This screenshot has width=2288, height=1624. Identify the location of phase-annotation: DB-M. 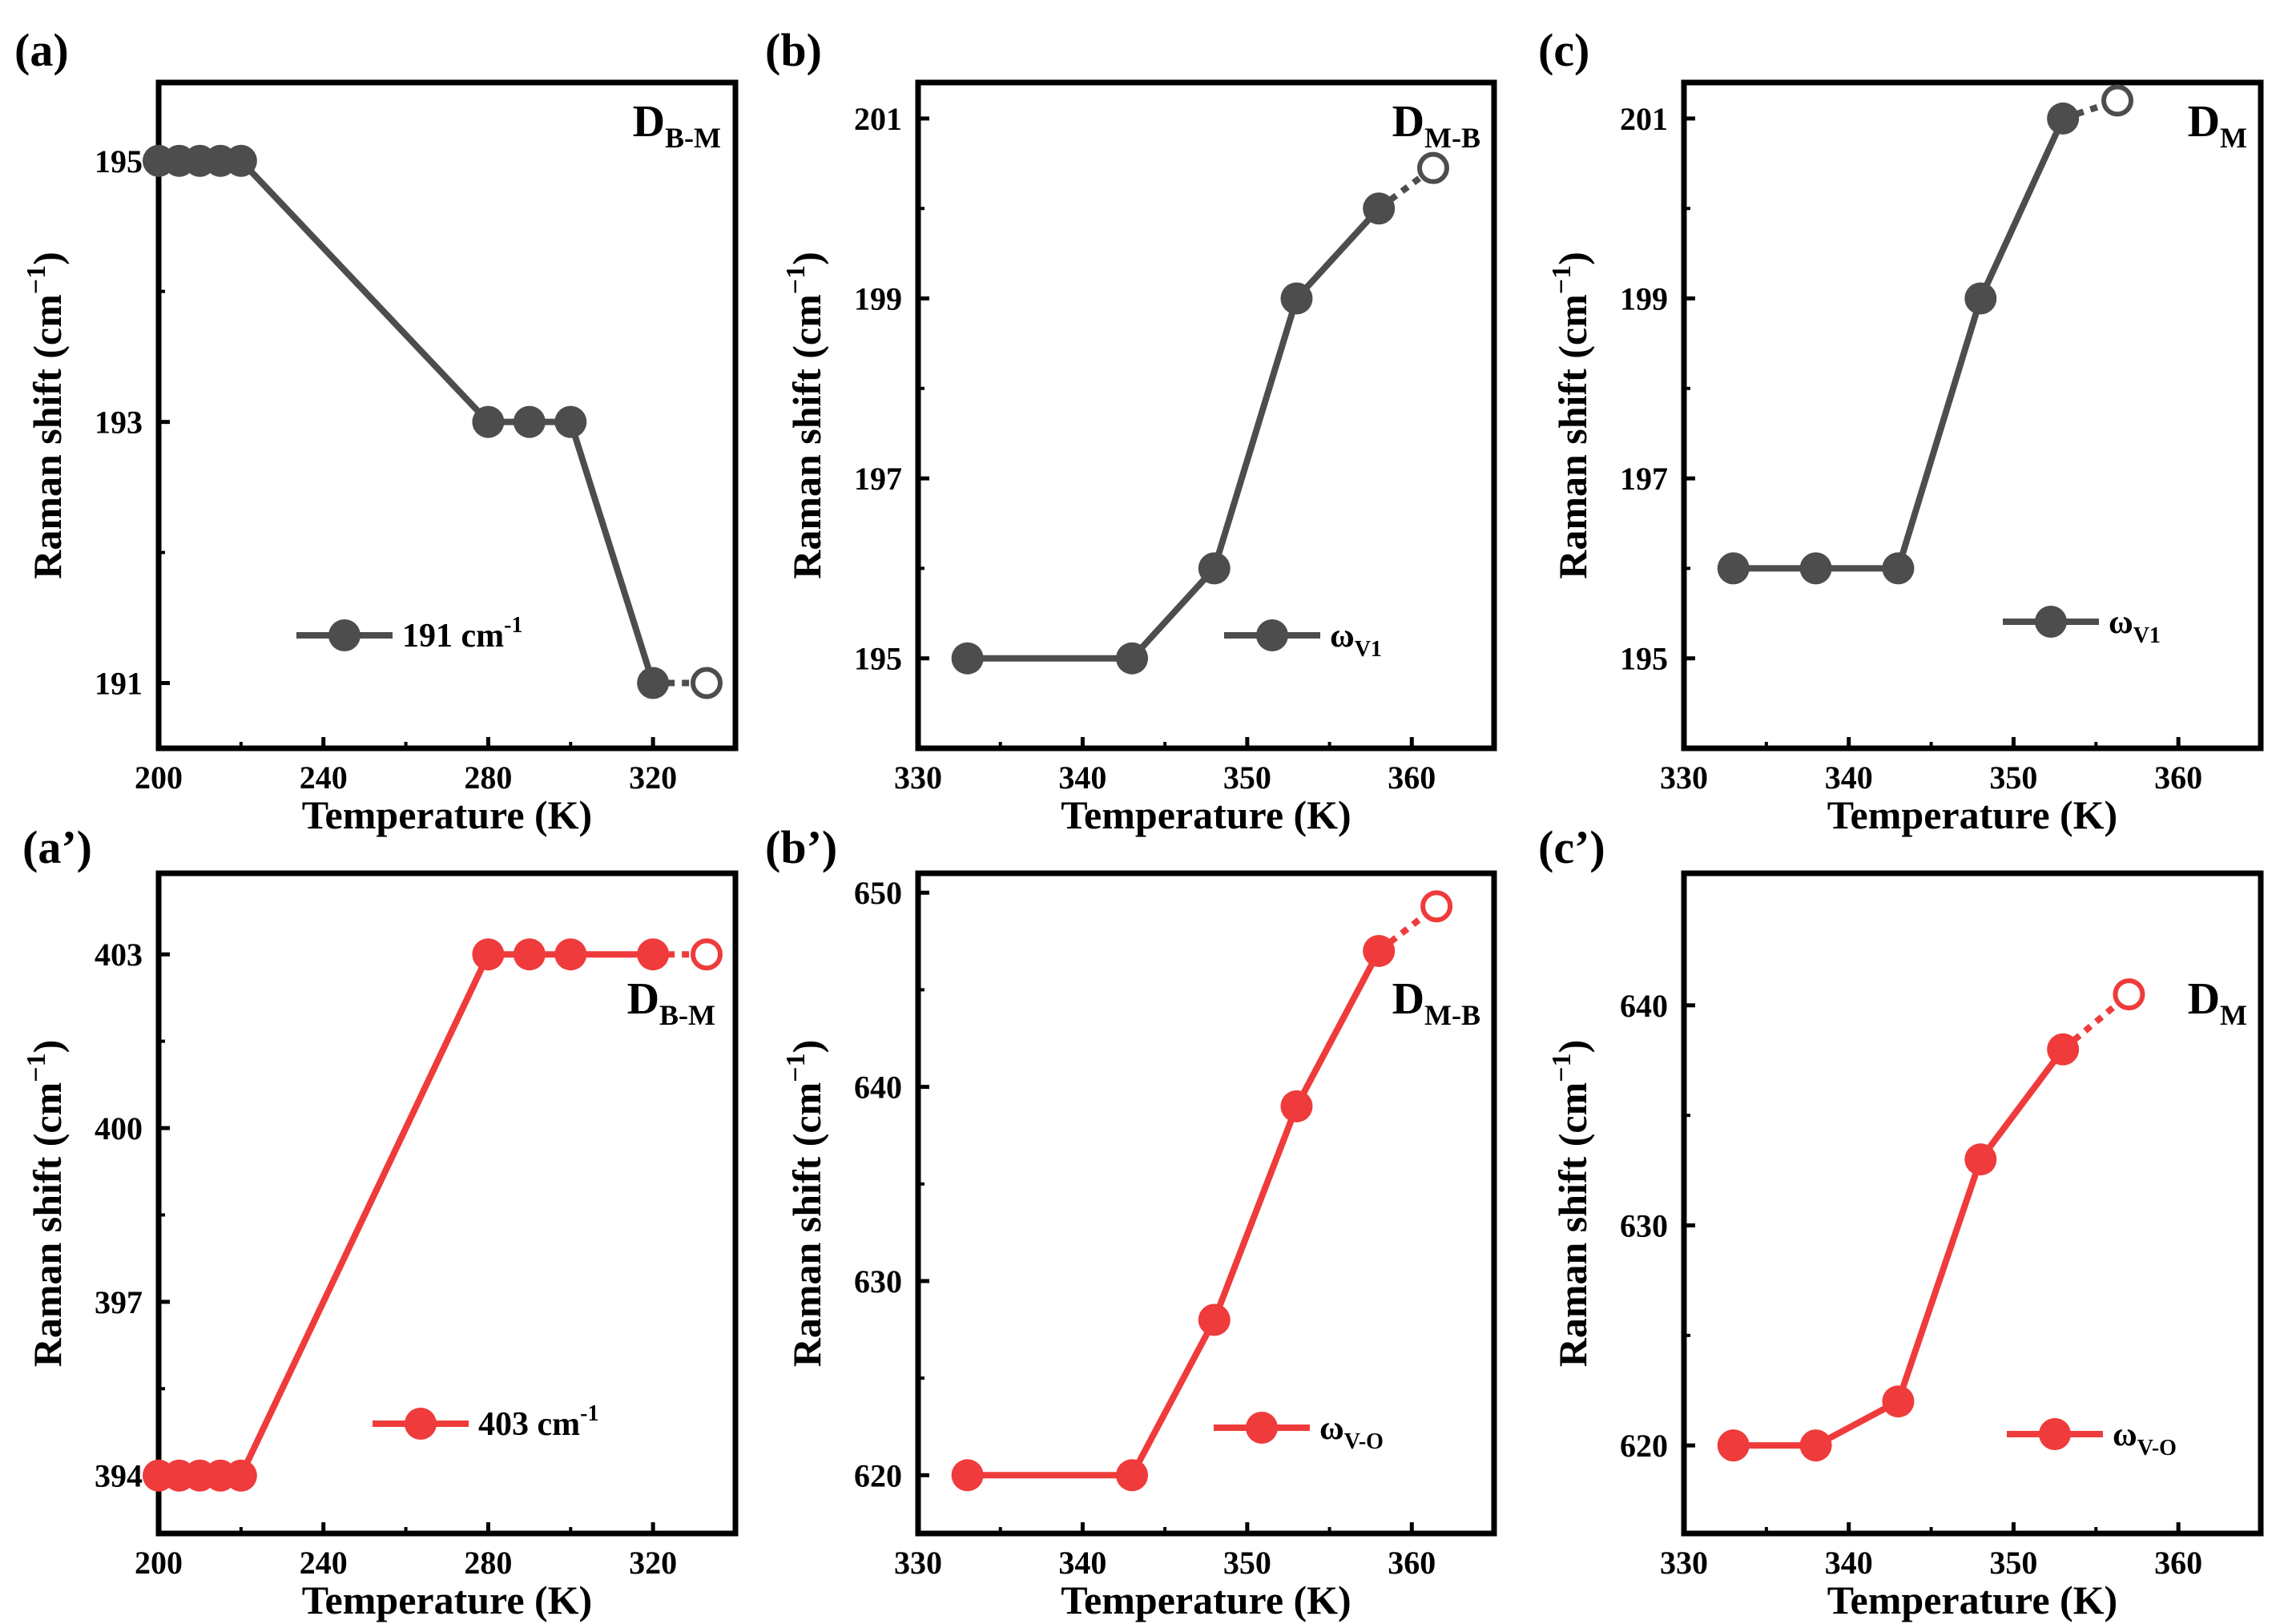
(671, 1002).